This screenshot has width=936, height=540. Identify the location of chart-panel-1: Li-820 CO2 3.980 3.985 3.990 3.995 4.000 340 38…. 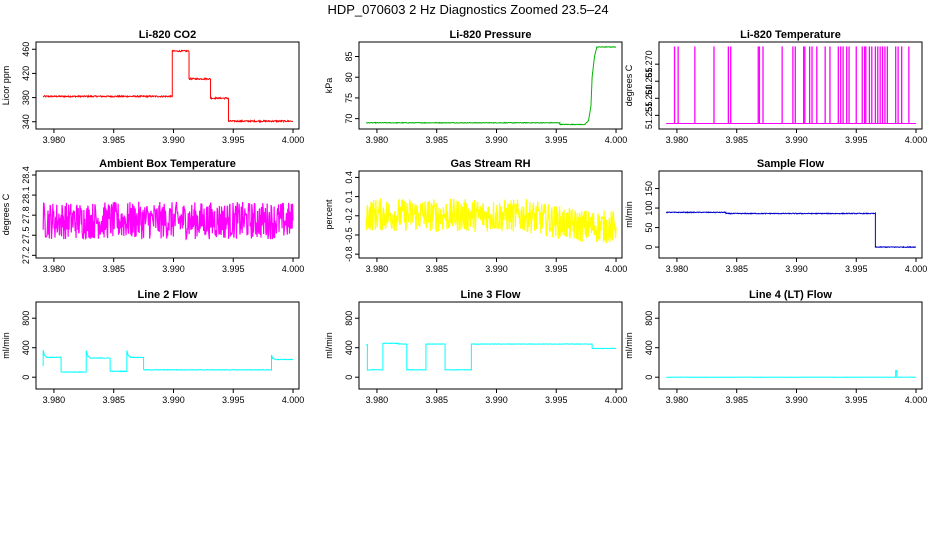
(152, 87).